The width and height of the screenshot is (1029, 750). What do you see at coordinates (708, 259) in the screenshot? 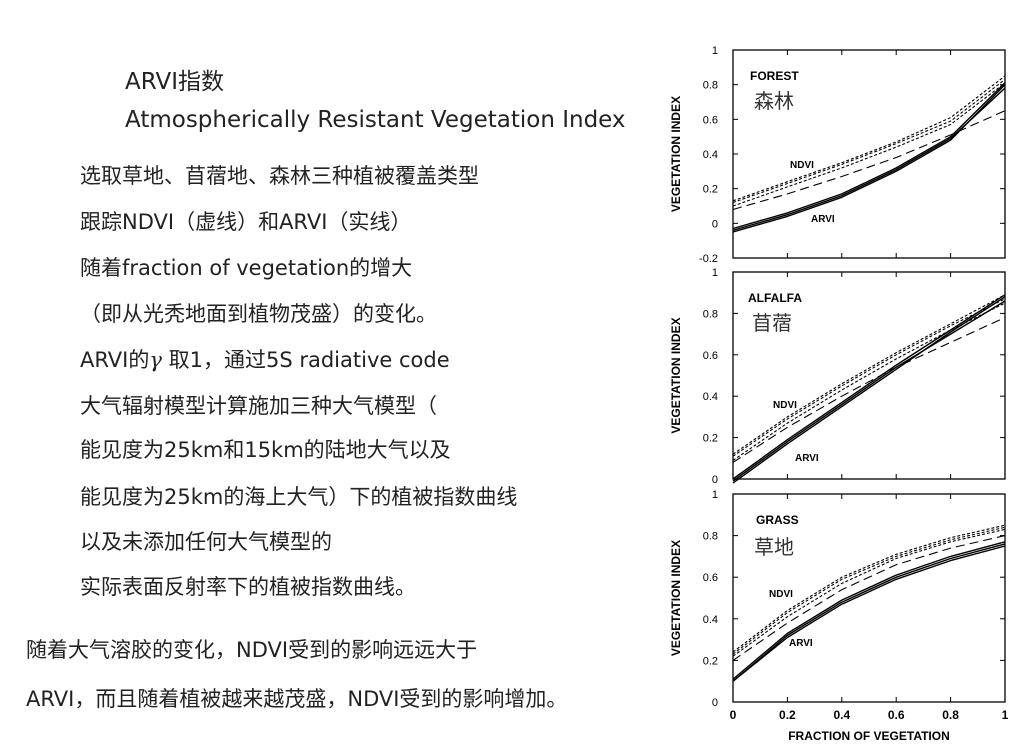
I see `y-tick-label: -0.2` at bounding box center [708, 259].